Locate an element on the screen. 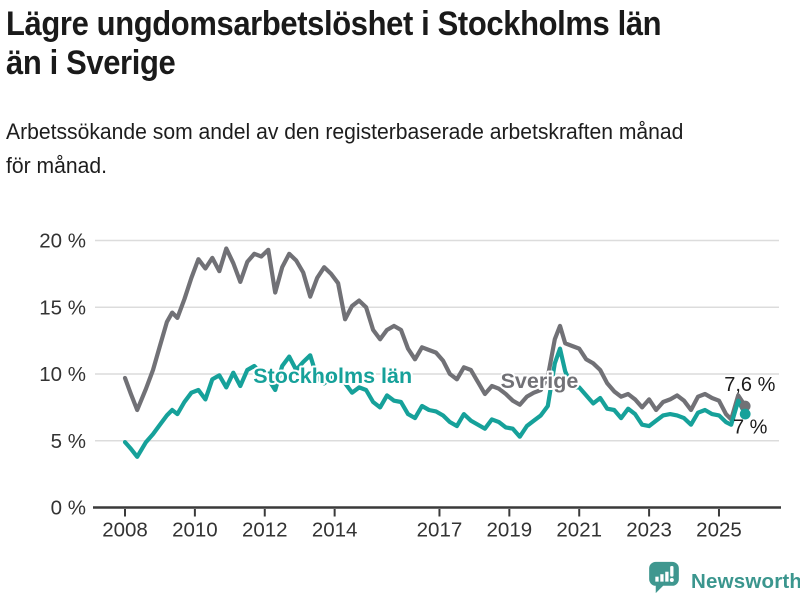  series-line-stockholm is located at coordinates (435, 402).